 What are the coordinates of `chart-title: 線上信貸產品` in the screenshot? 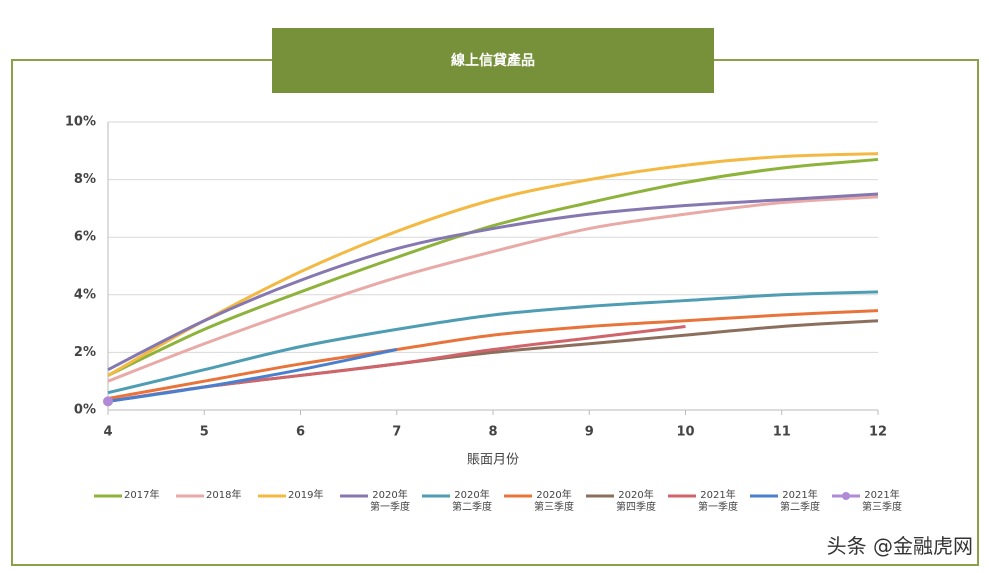 It's located at (493, 60).